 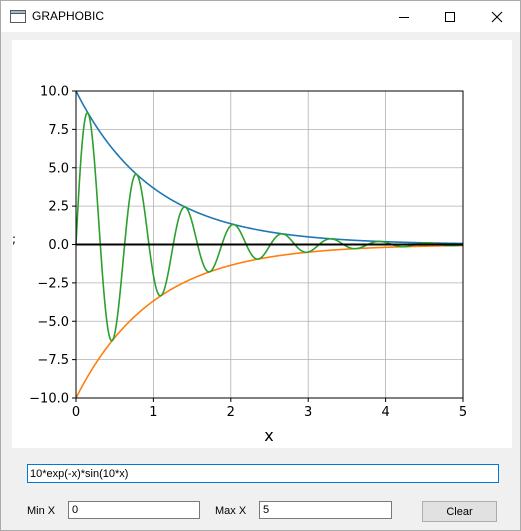 What do you see at coordinates (41, 511) in the screenshot?
I see `min-x-label: Min X` at bounding box center [41, 511].